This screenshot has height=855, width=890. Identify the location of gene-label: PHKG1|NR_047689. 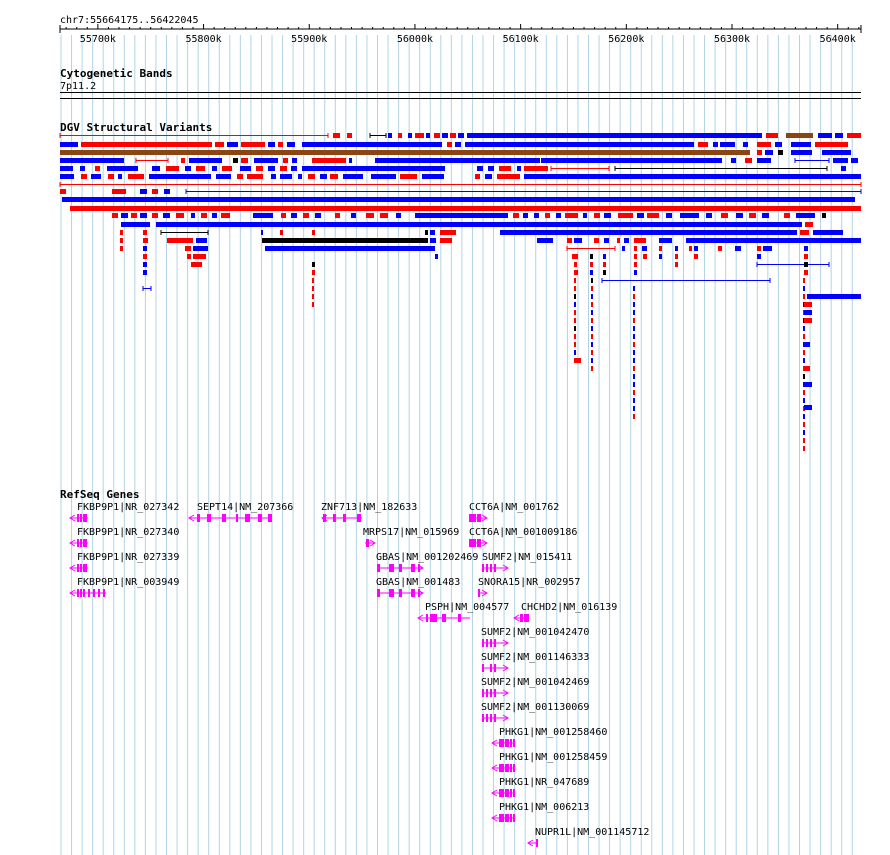
(544, 782).